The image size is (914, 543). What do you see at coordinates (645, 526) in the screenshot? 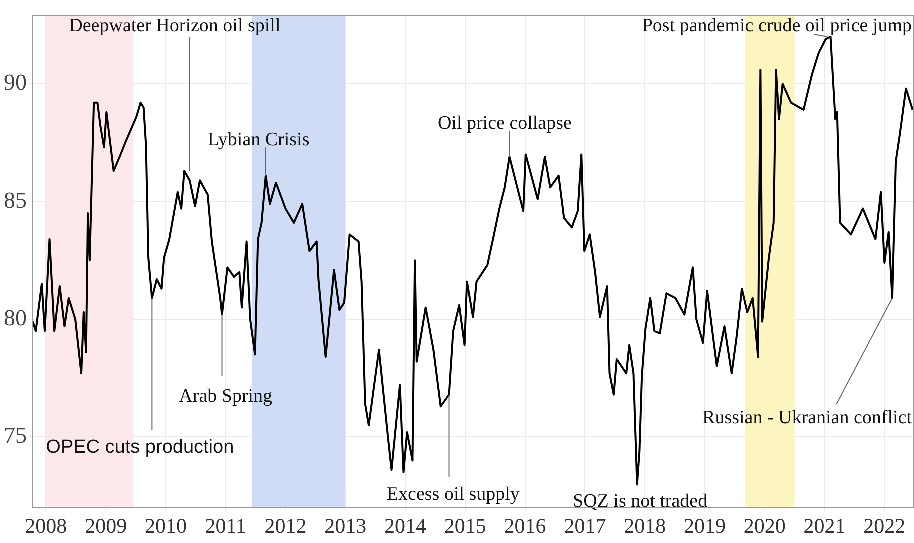
I see `x-tick-label: 2018` at bounding box center [645, 526].